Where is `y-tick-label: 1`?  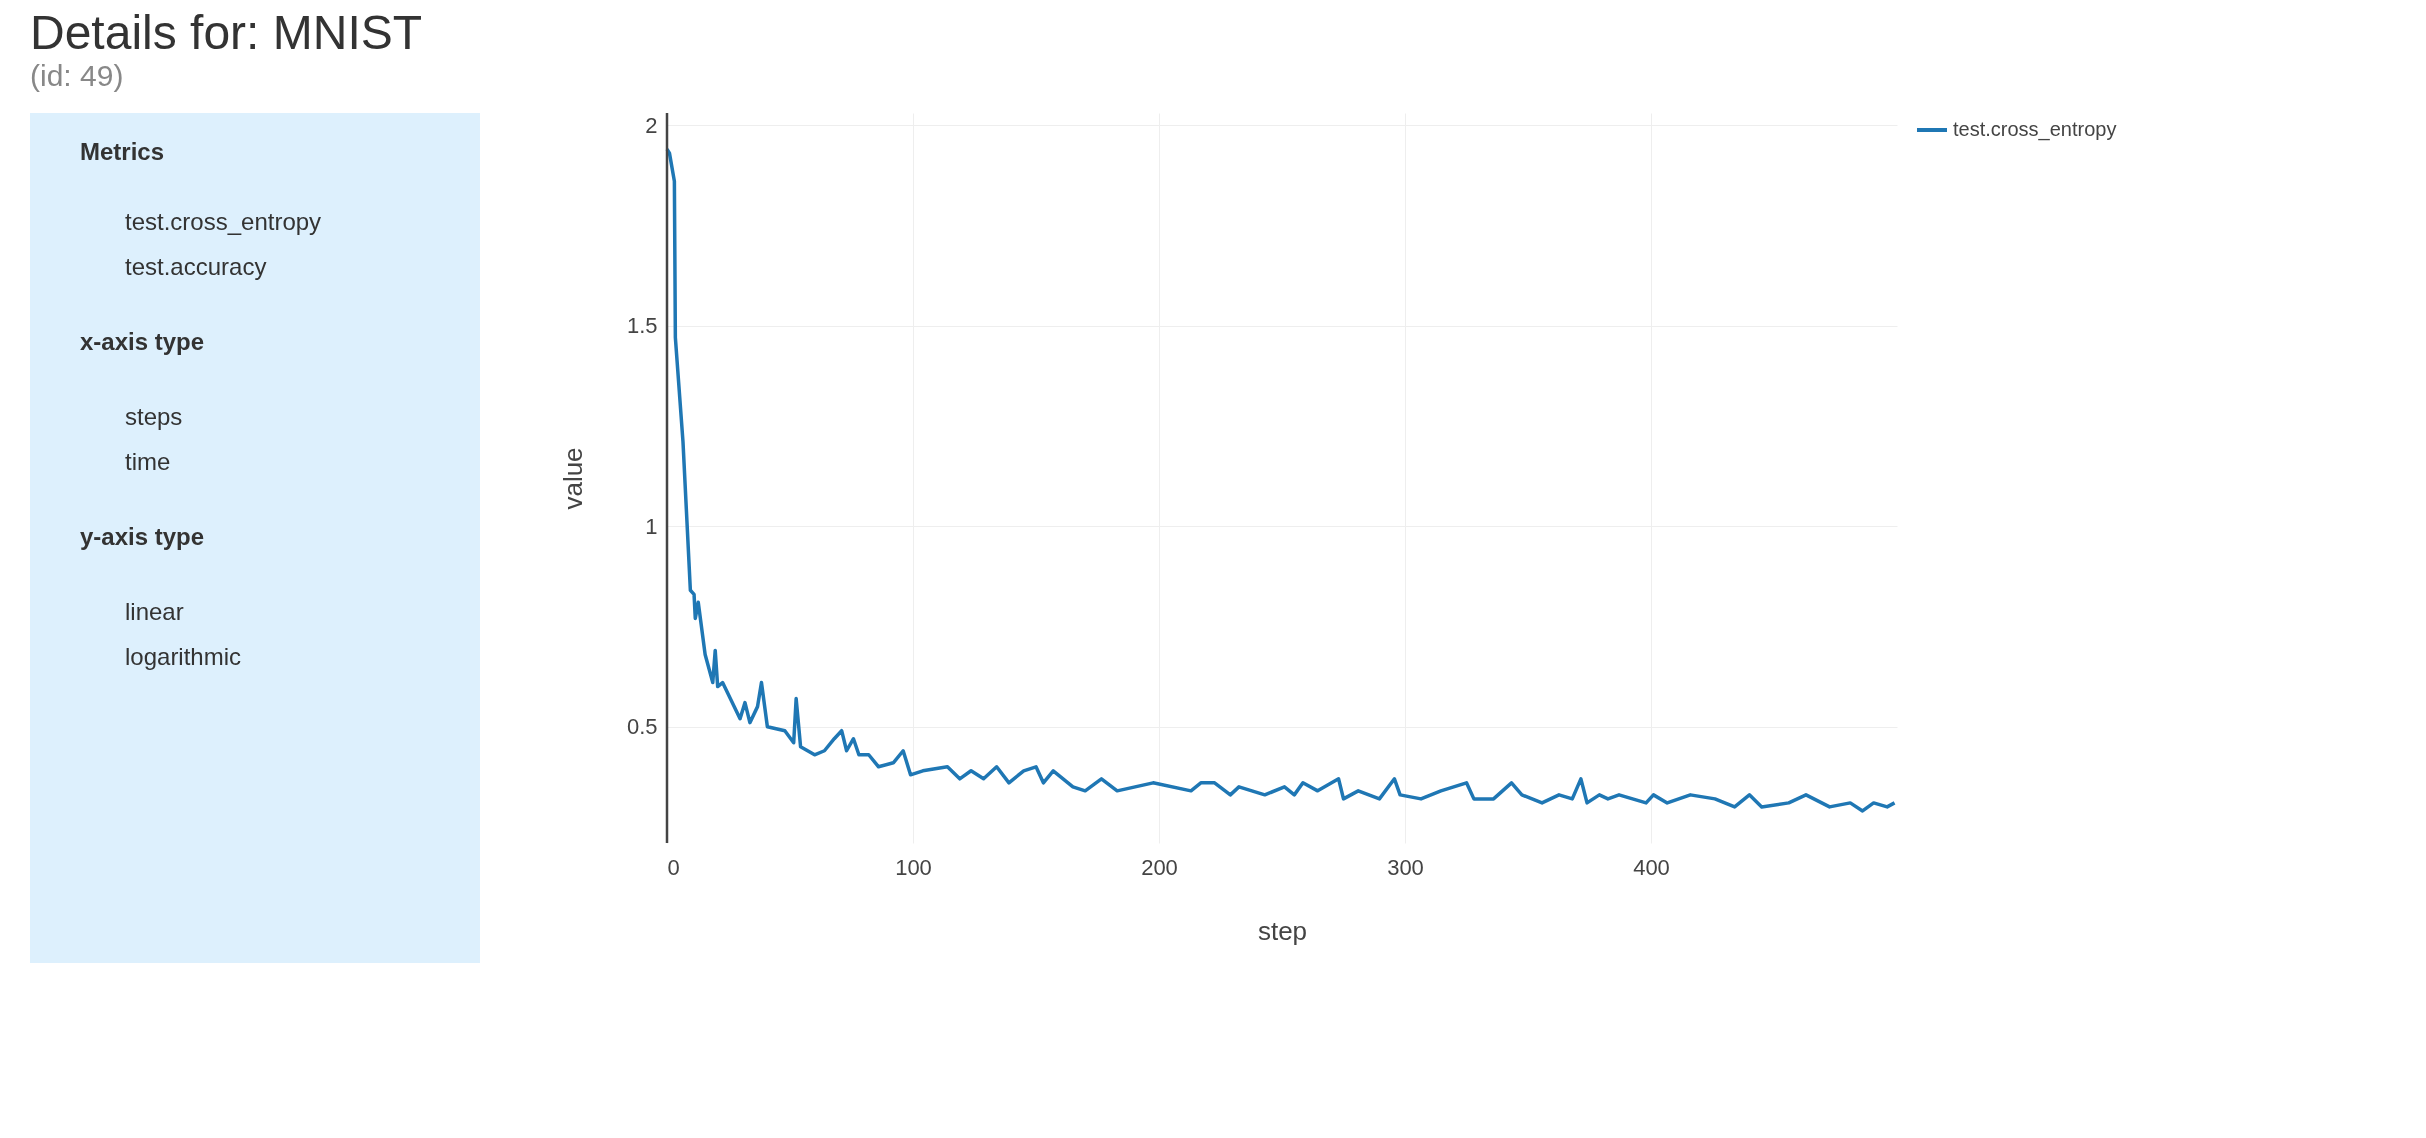
y-tick-label: 1 is located at coordinates (651, 526).